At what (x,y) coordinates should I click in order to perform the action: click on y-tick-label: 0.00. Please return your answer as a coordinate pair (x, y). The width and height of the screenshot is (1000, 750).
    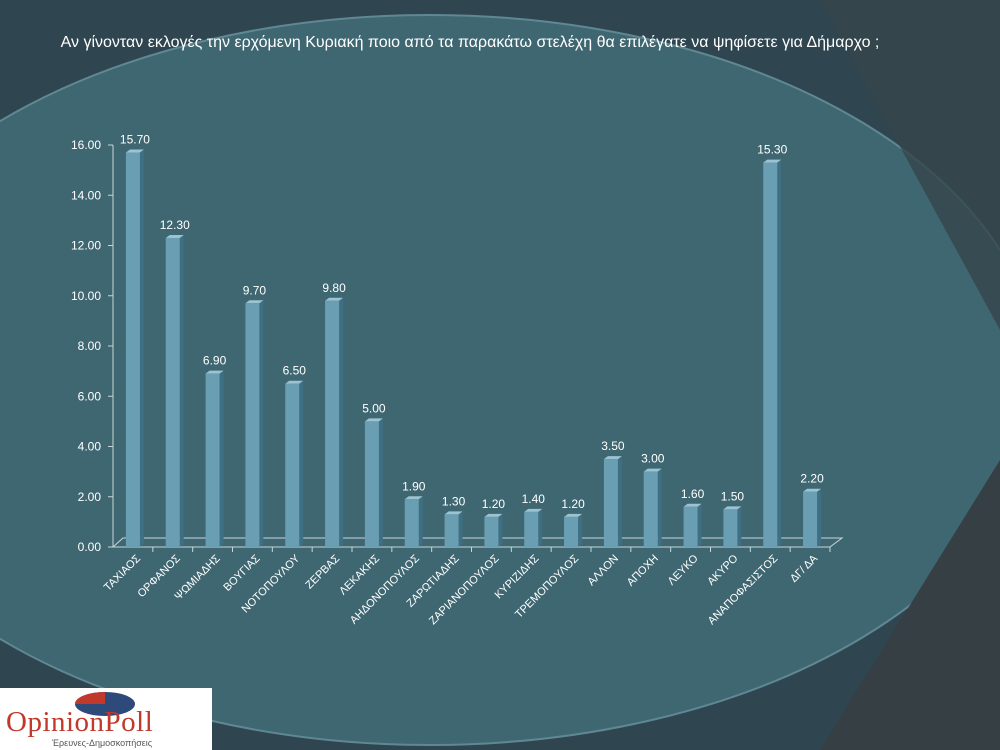
    Looking at the image, I should click on (90, 547).